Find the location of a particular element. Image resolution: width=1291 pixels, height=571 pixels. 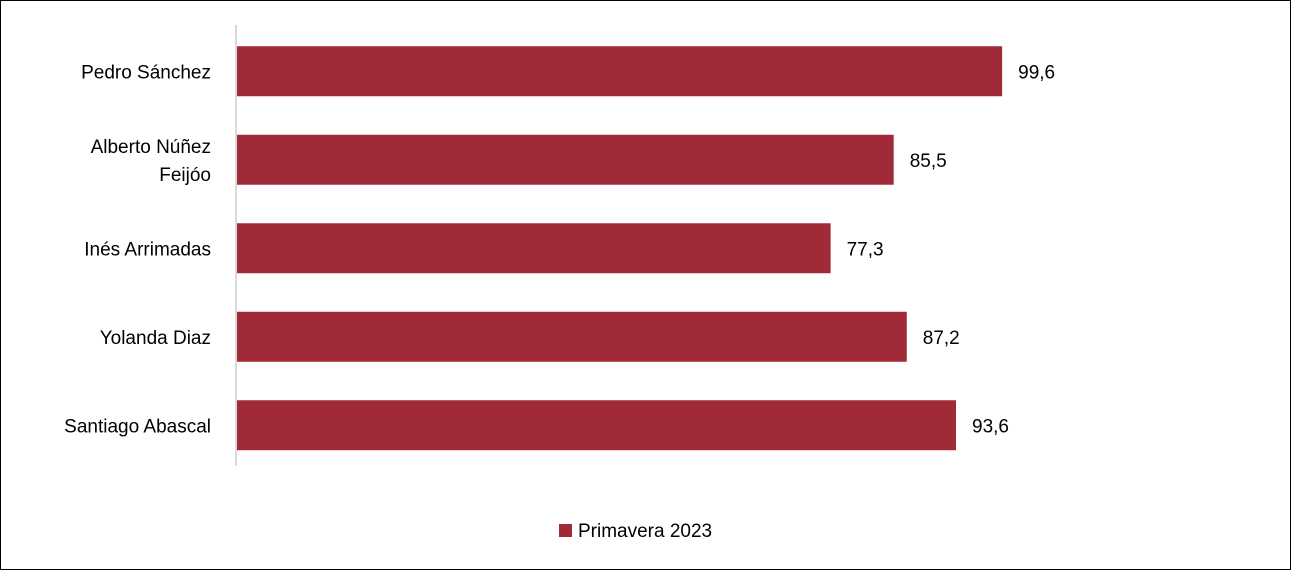

category-label: Alberto Núñez Feijóo is located at coordinates (151, 161).